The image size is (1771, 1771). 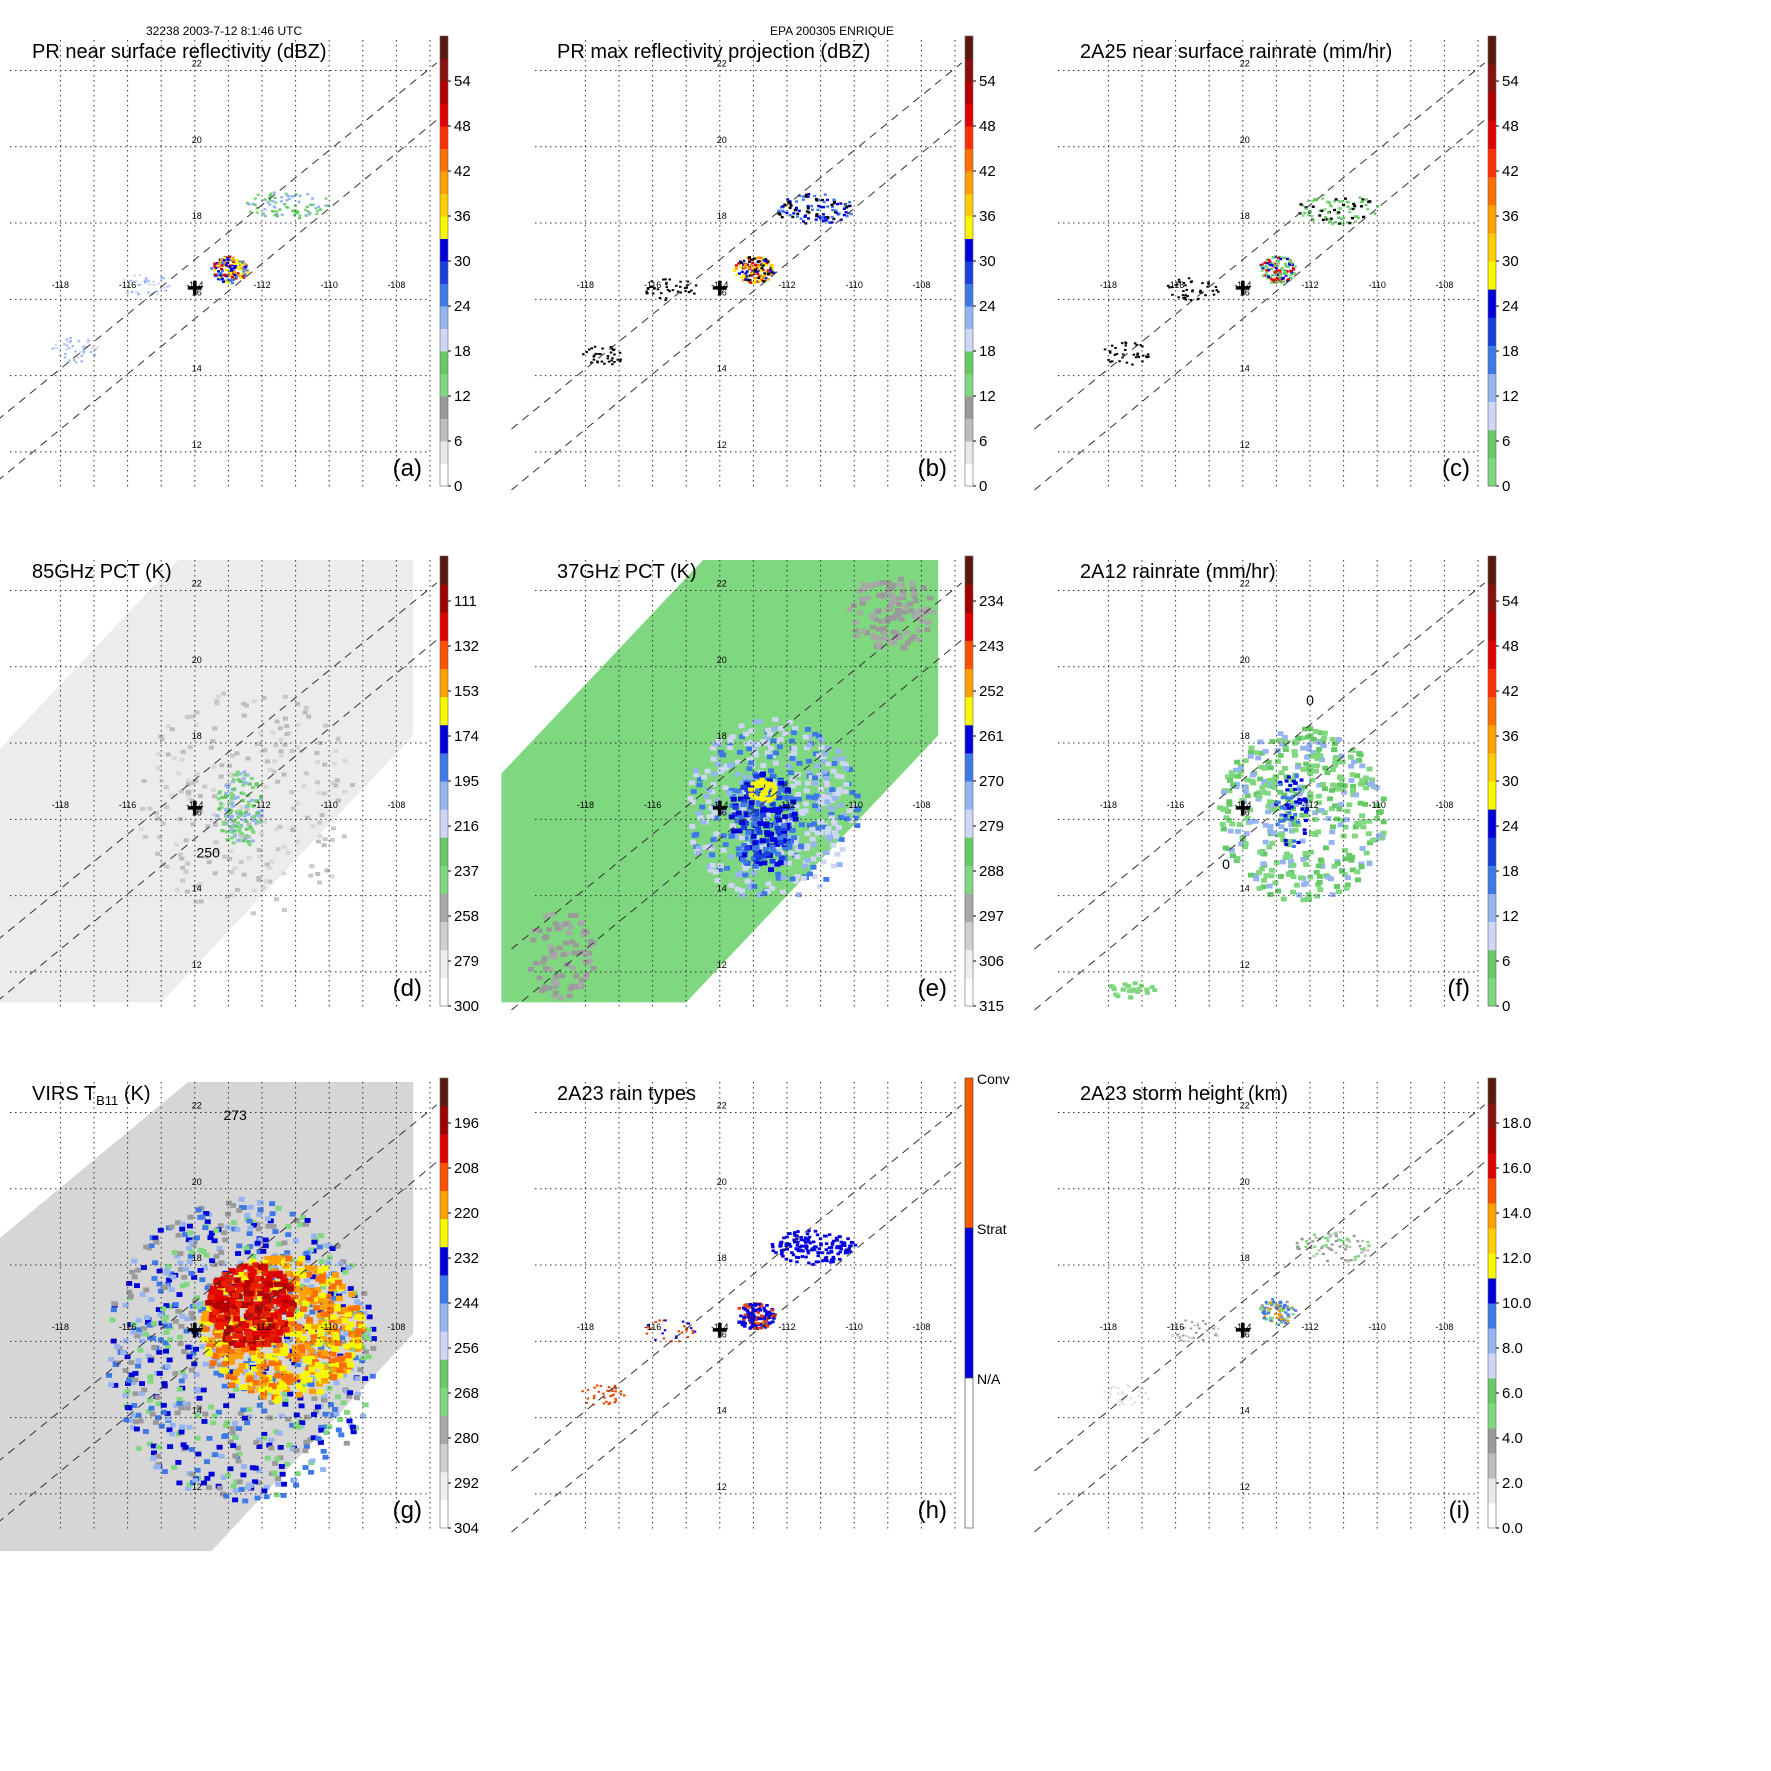 I want to click on lat-tick-label: 14, so click(x=722, y=369).